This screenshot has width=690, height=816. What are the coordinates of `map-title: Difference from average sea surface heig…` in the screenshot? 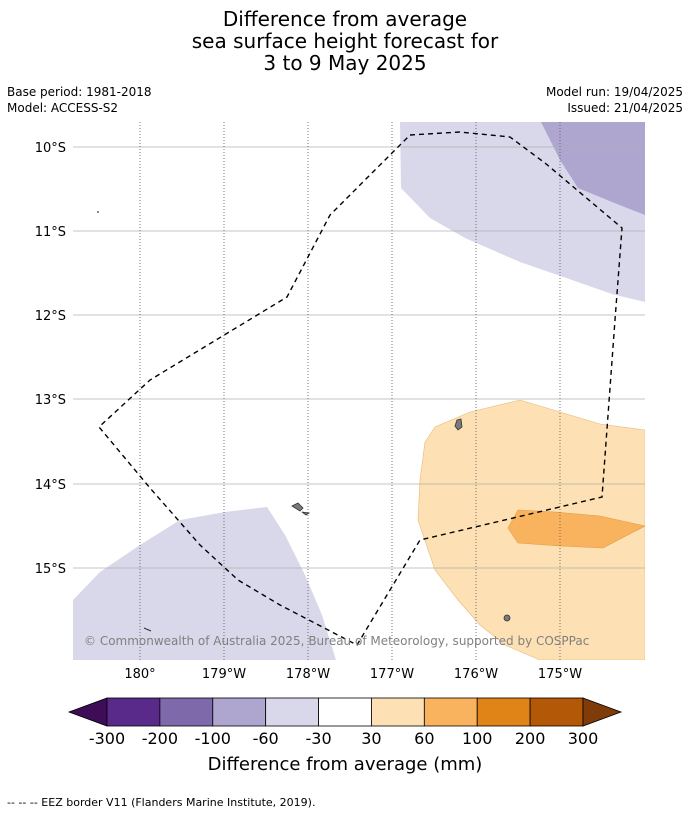 It's located at (345, 41).